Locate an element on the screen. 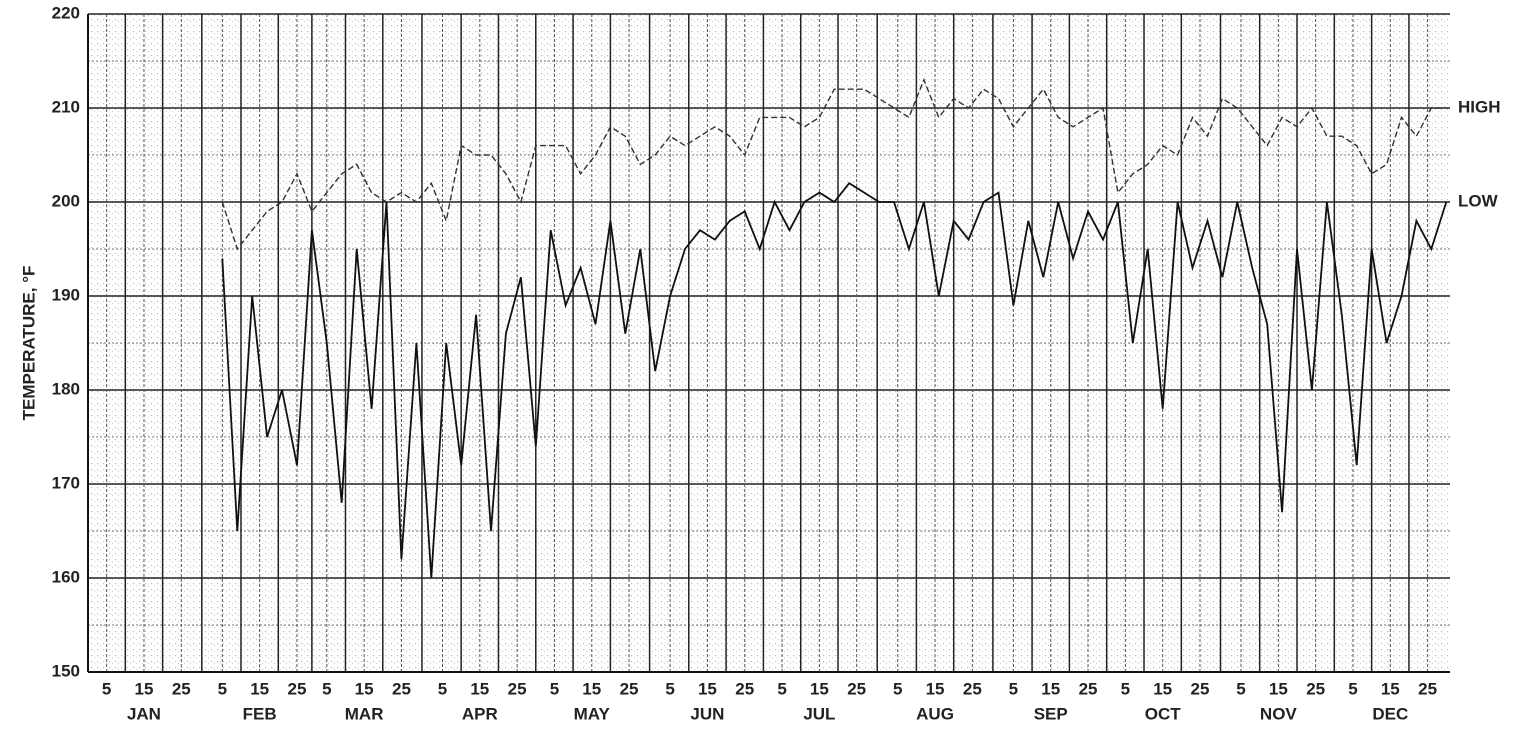 The image size is (1522, 735). month-label: NOV is located at coordinates (1279, 713).